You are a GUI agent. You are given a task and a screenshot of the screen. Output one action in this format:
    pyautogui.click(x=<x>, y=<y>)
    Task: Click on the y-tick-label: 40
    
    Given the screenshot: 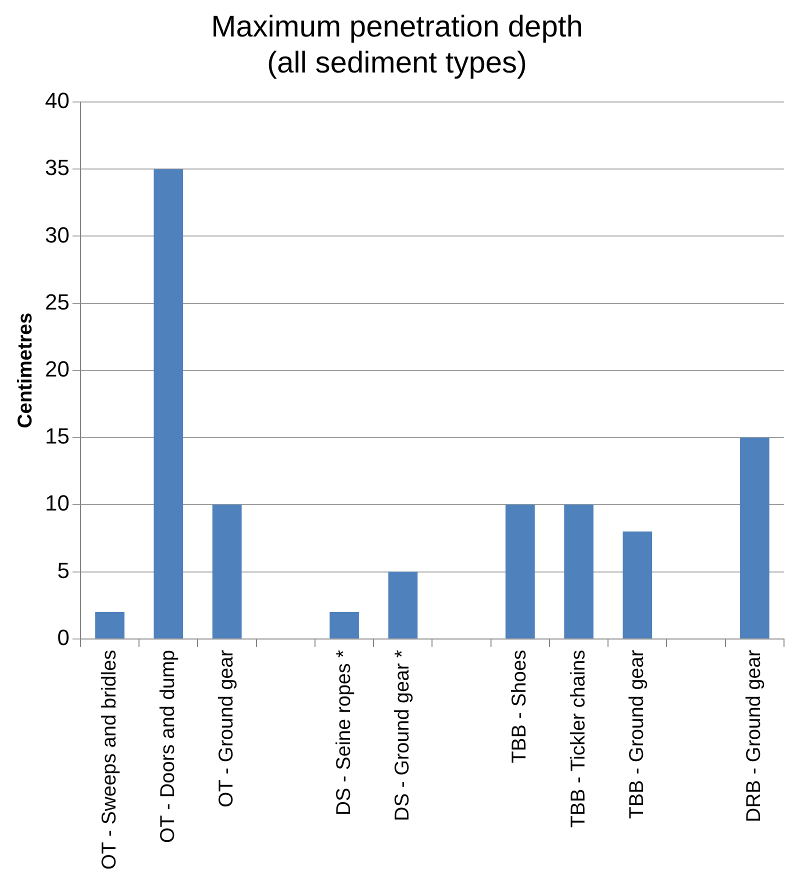 What is the action you would take?
    pyautogui.click(x=57, y=101)
    